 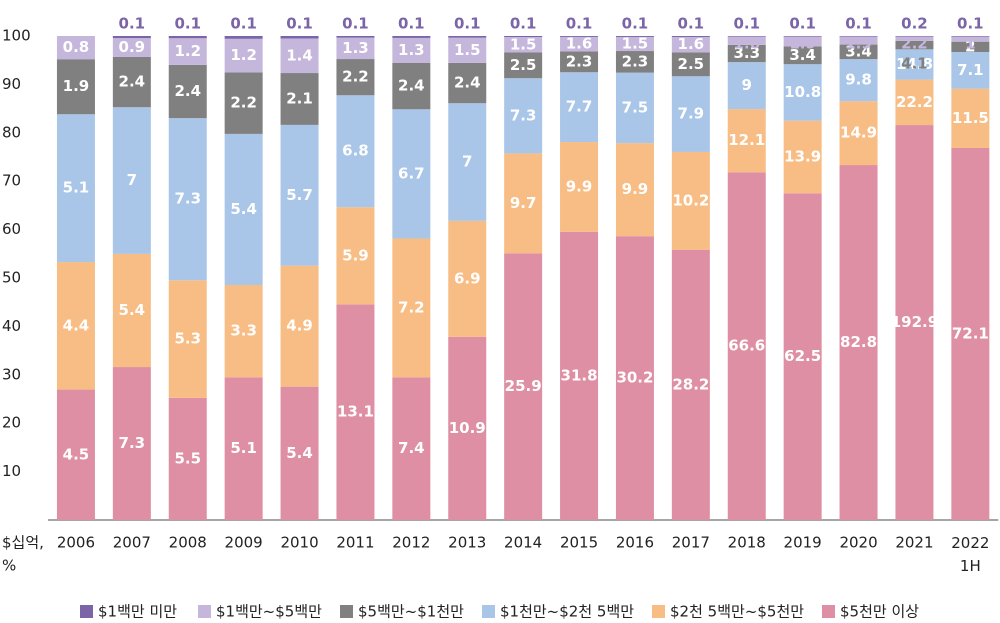 What do you see at coordinates (11, 132) in the screenshot?
I see `y-tick-label: 80` at bounding box center [11, 132].